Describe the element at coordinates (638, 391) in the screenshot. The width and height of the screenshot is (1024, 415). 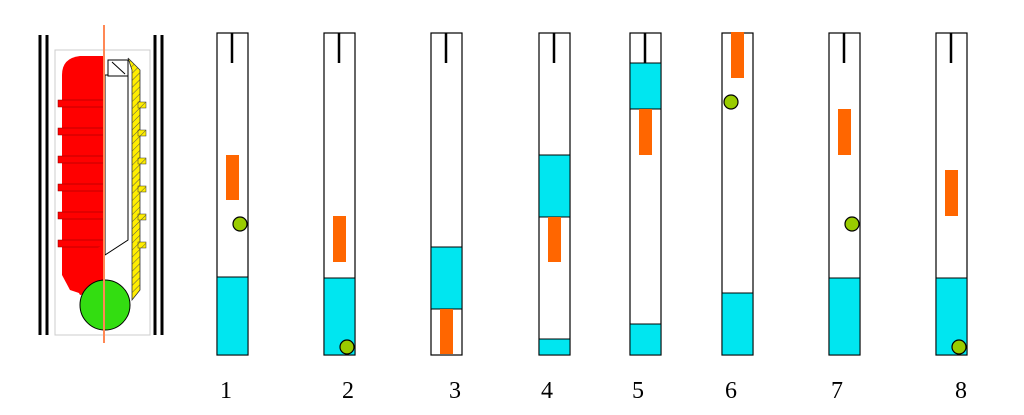
I see `stage-label-5: 5` at that location.